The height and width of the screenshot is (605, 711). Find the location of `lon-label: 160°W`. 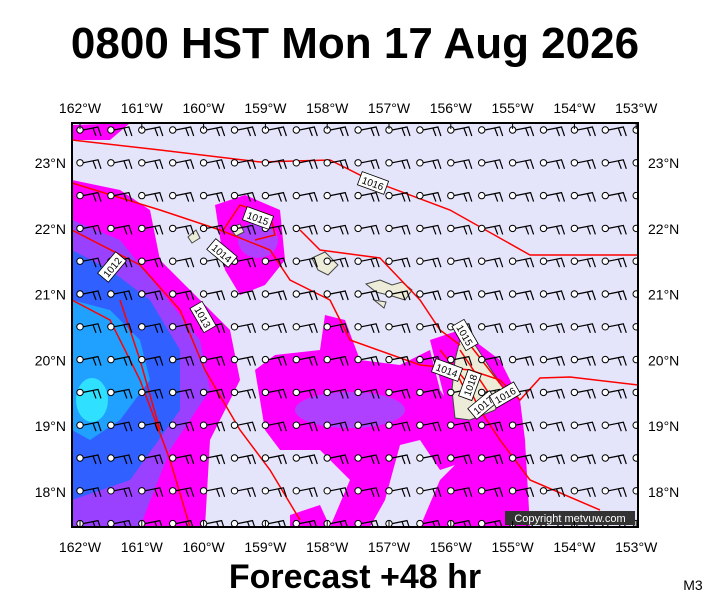

lon-label: 160°W is located at coordinates (204, 108).